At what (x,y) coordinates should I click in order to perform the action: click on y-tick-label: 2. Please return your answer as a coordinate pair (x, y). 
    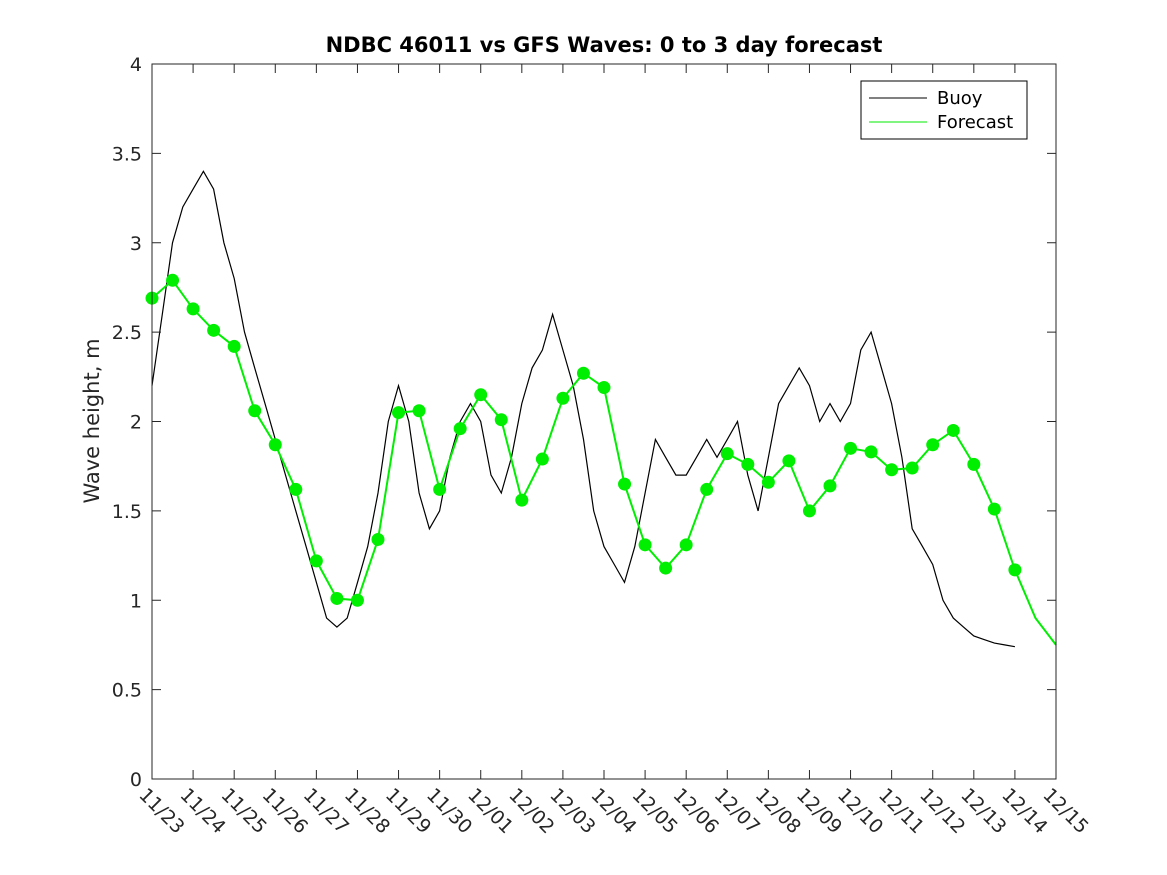
    Looking at the image, I should click on (136, 423).